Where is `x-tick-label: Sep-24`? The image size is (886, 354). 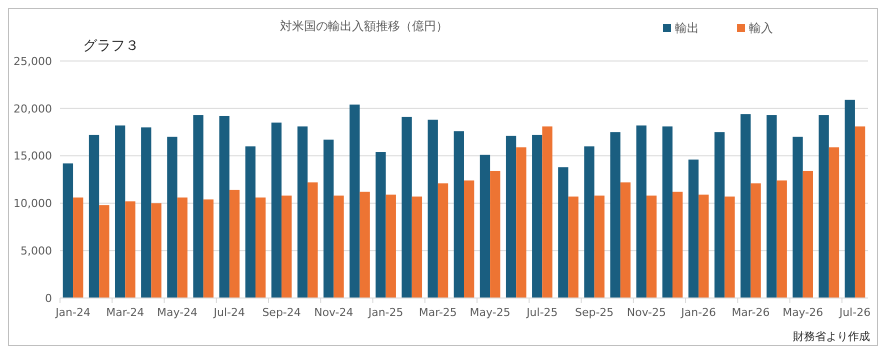 x-tick-label: Sep-24 is located at coordinates (281, 312).